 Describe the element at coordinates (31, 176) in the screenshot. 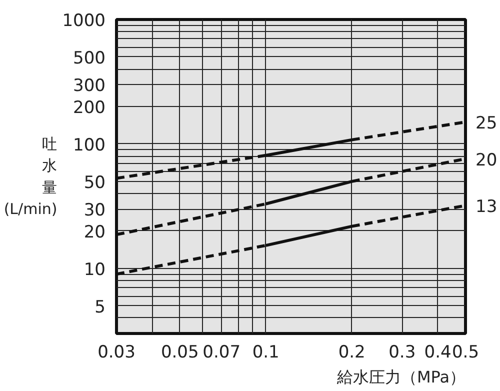

I see `y-axis-title: 吐水量 (L/min)` at that location.